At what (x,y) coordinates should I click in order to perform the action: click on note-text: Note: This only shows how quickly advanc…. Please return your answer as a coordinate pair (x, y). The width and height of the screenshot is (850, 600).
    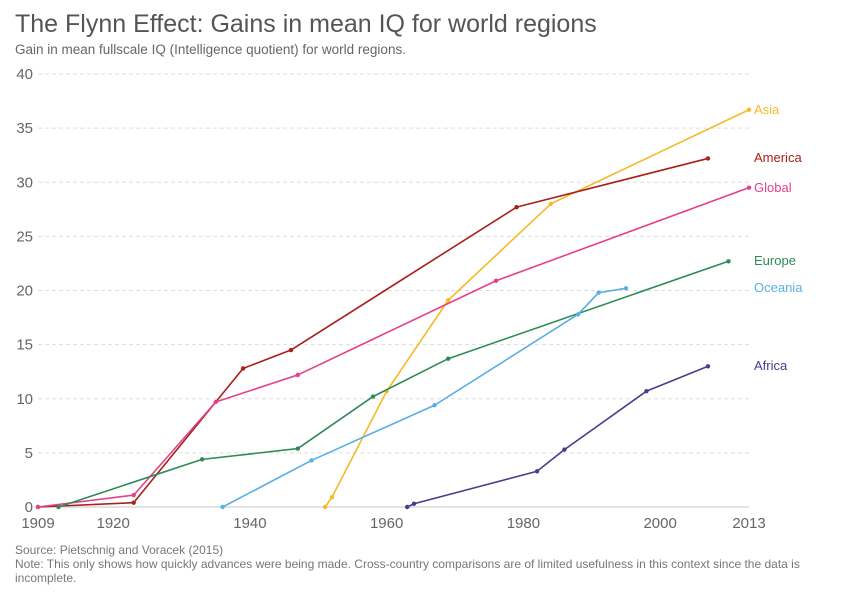
    Looking at the image, I should click on (407, 571).